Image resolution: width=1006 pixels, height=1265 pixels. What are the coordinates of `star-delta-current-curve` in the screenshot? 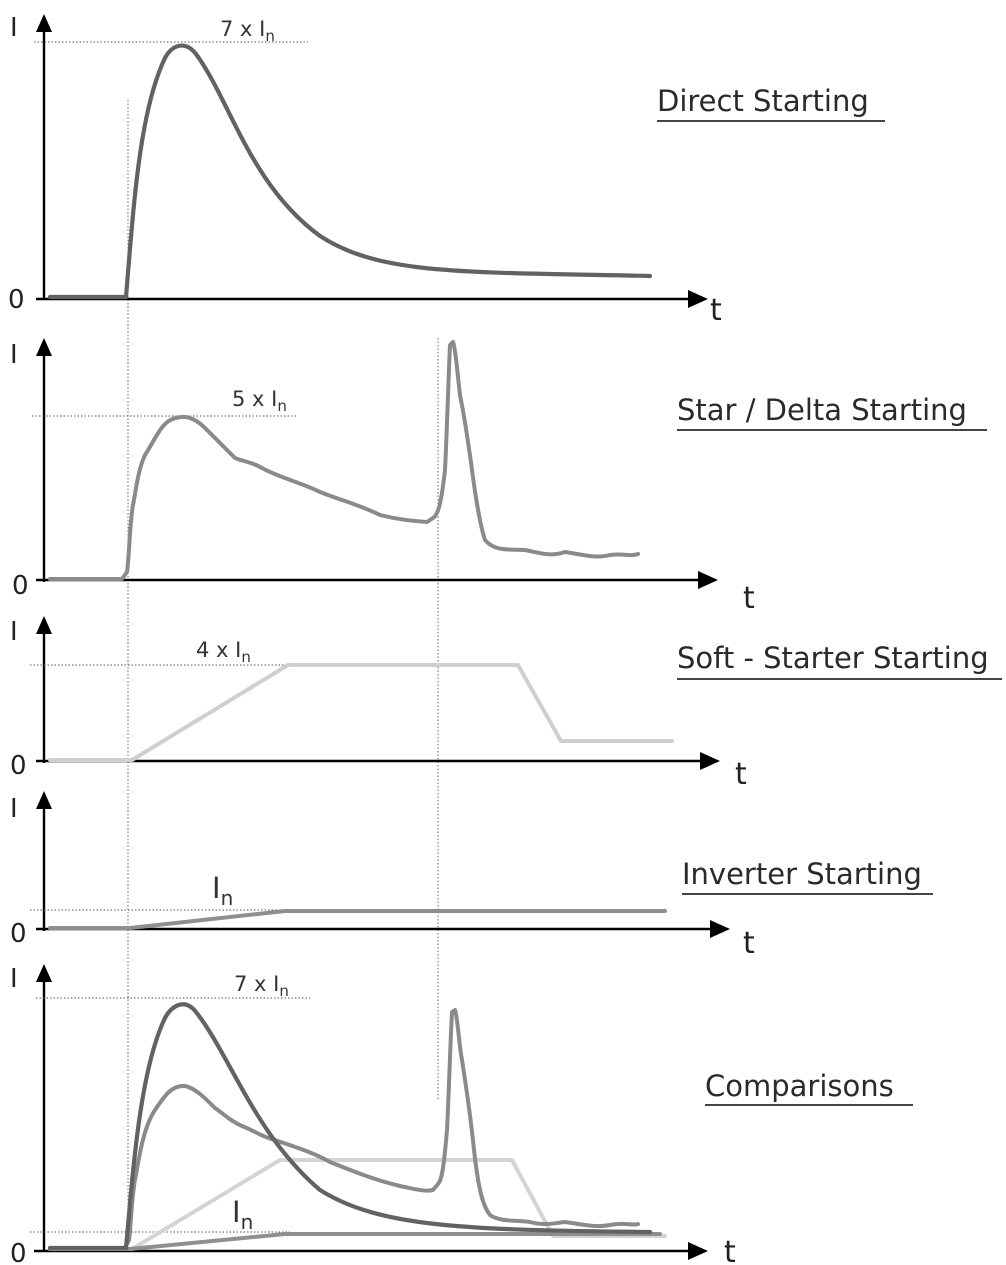 It's located at (344, 460).